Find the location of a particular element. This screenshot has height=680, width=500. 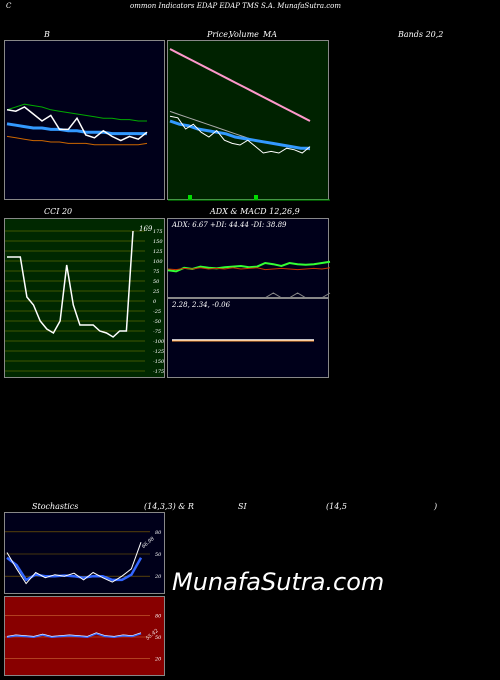

price-line is located at coordinates (240, 134).